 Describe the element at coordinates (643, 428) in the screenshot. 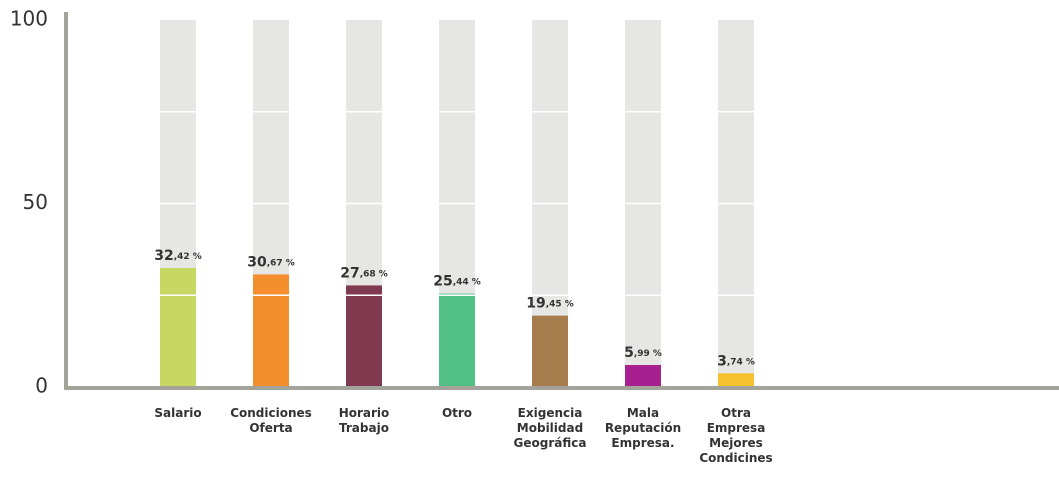

I see `x-tick-label: Mala Reputación Empresa.` at that location.